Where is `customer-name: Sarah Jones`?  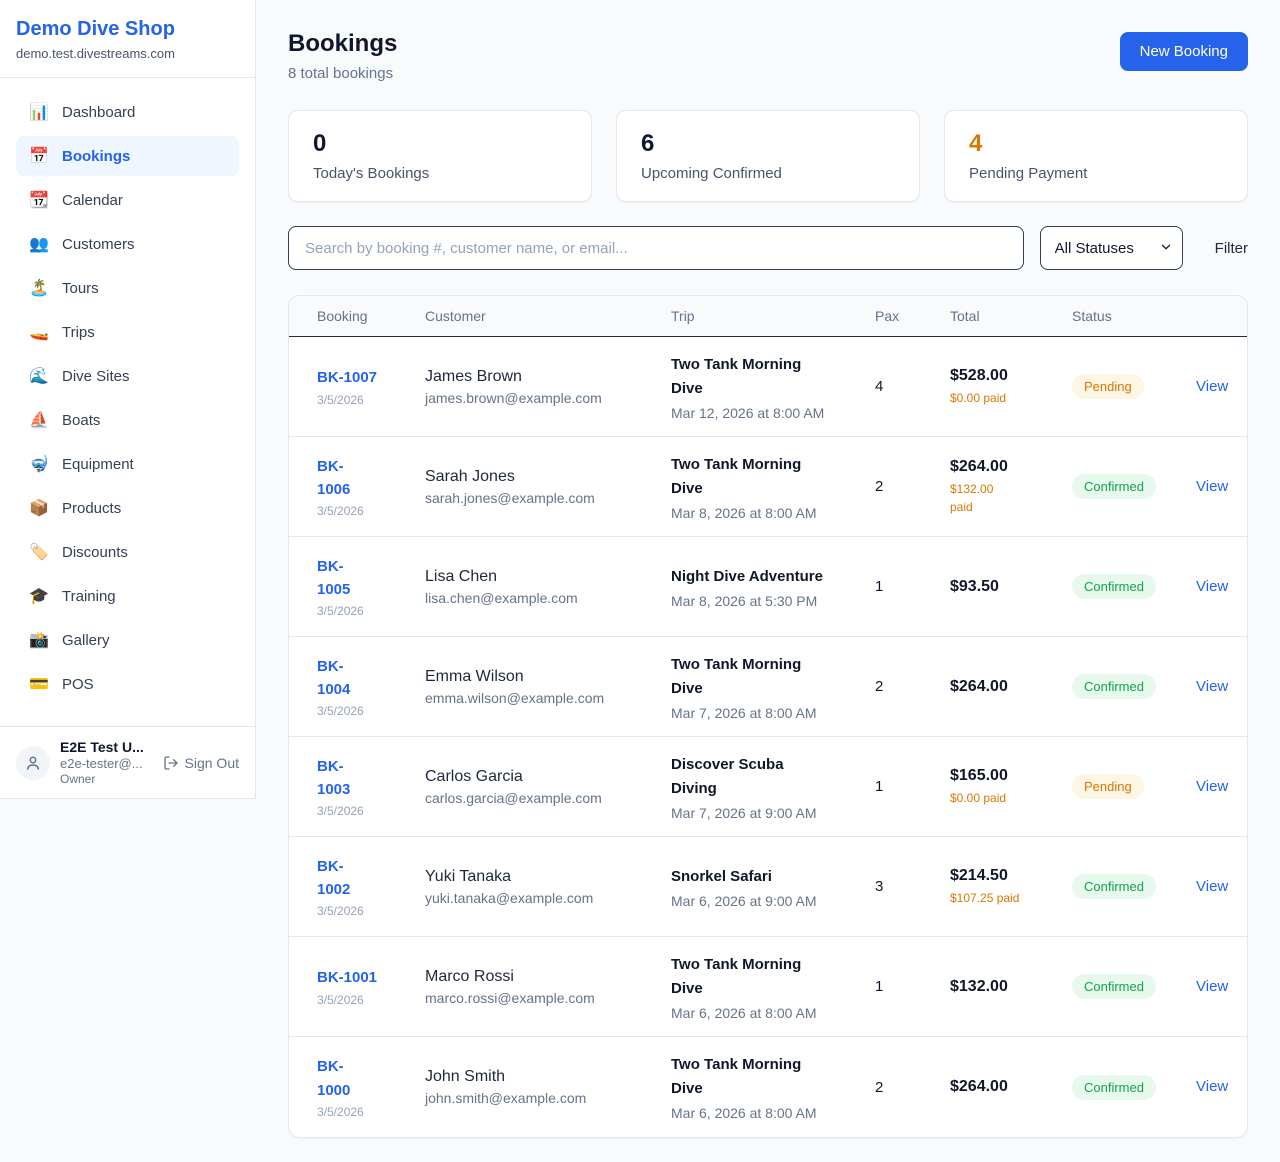 customer-name: Sarah Jones is located at coordinates (470, 476).